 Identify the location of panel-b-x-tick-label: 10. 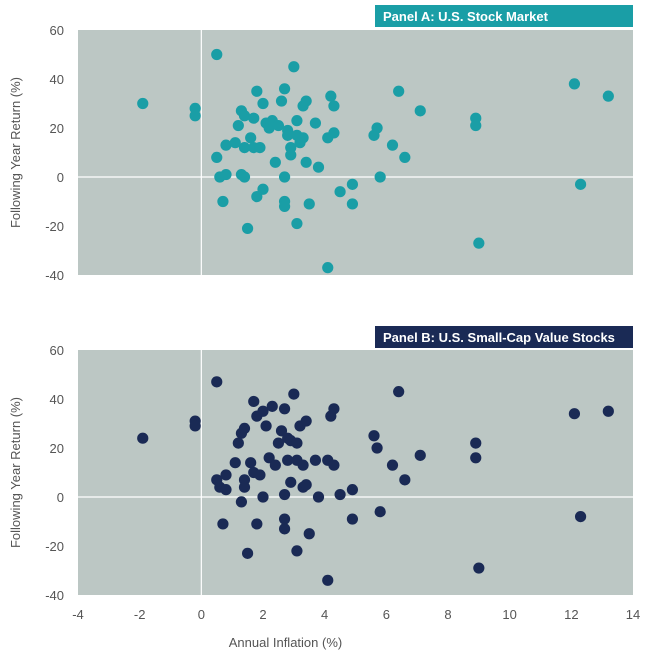
(509, 614).